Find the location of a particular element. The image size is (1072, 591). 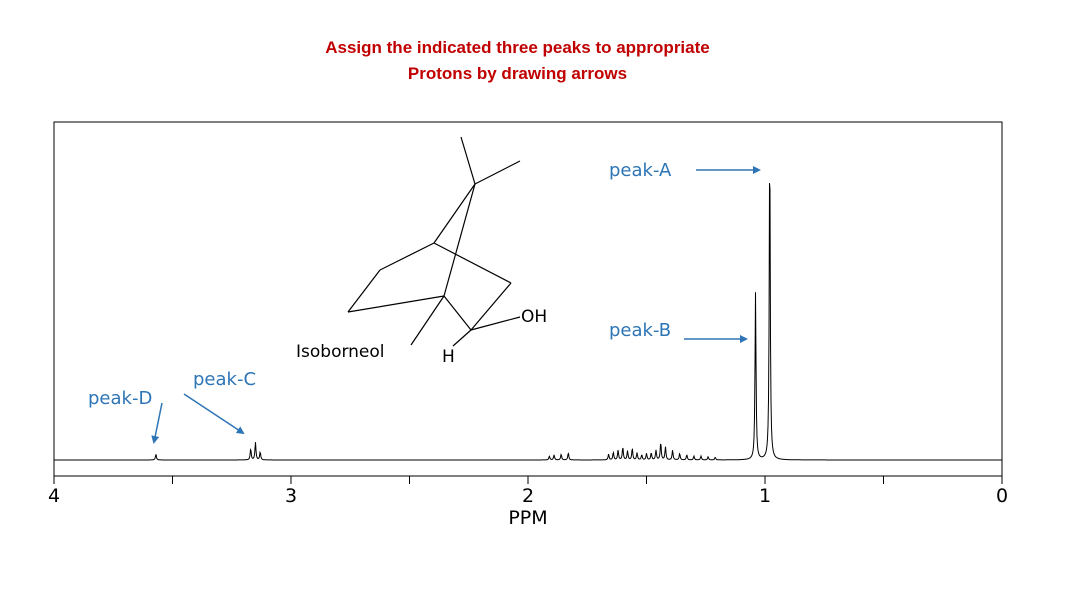

hydrogen-label: H is located at coordinates (448, 357).